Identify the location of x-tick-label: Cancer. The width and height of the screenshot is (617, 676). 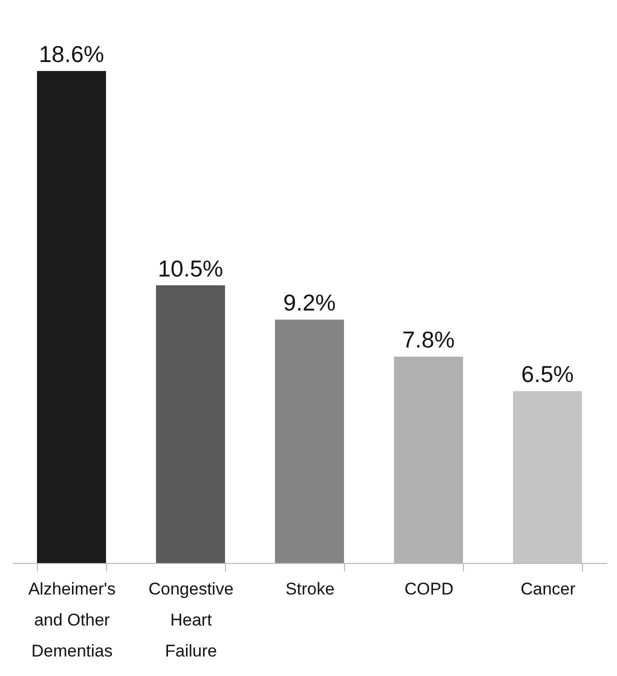
(548, 589).